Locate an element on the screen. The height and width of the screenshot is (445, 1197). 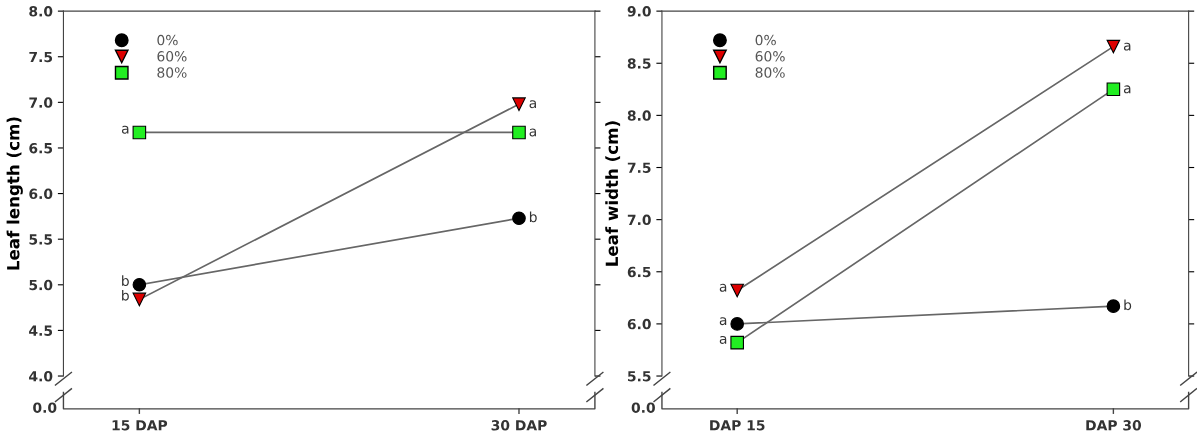
y-axis-title: Leaf width (cm) is located at coordinates (613, 193).